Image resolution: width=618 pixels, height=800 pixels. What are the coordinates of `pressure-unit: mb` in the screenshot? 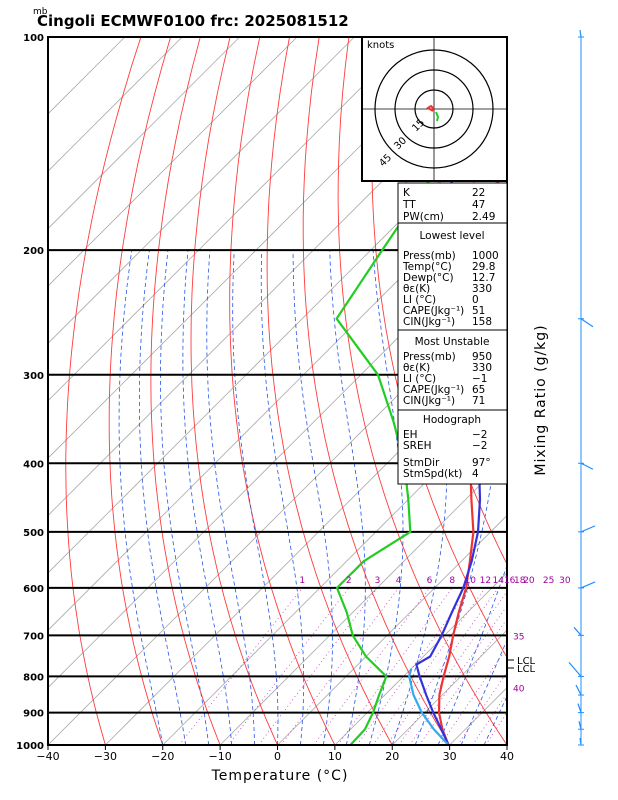 It's located at (40, 12).